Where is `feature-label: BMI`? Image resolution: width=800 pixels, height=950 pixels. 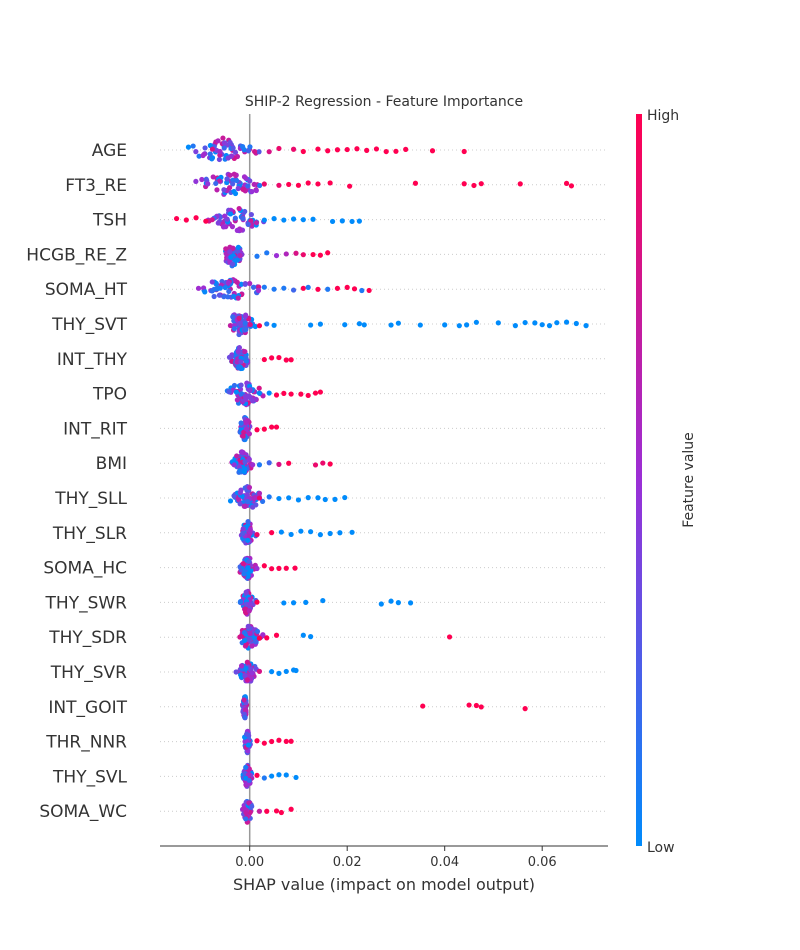
feature-label: BMI is located at coordinates (111, 464).